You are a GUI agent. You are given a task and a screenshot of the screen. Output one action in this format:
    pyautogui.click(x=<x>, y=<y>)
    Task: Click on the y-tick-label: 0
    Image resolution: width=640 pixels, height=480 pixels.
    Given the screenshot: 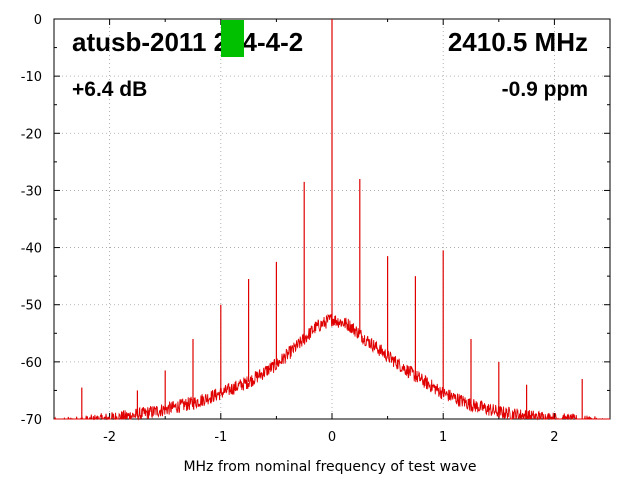 What is the action you would take?
    pyautogui.click(x=38, y=20)
    